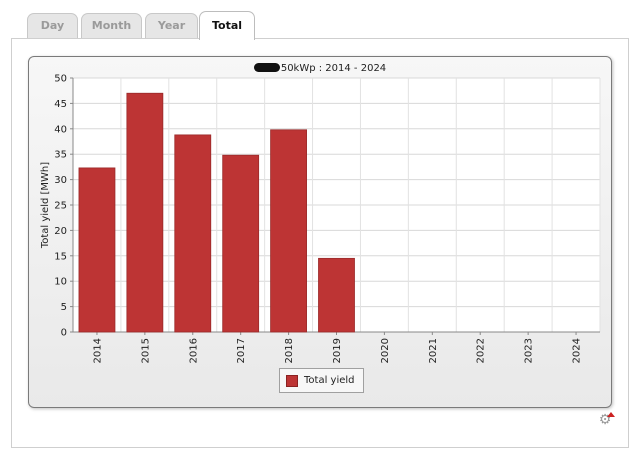 Image resolution: width=640 pixels, height=463 pixels. What do you see at coordinates (337, 350) in the screenshot?
I see `x-tick-label: 2019` at bounding box center [337, 350].